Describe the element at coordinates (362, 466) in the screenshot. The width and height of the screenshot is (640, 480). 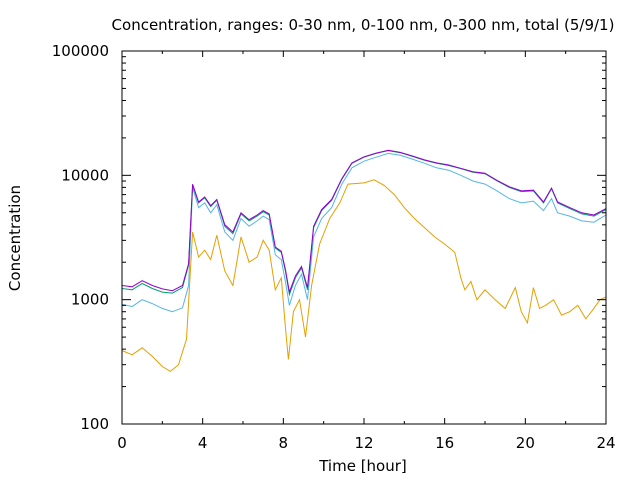
I see `x-axis-label: Time [hour]` at that location.